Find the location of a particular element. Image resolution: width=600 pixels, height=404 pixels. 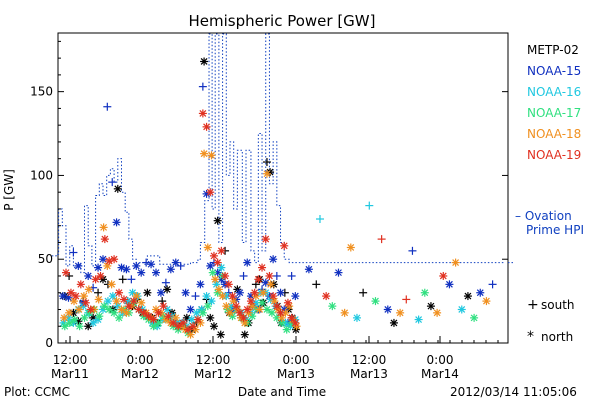

legend-entry: NOAA-15 is located at coordinates (554, 71).